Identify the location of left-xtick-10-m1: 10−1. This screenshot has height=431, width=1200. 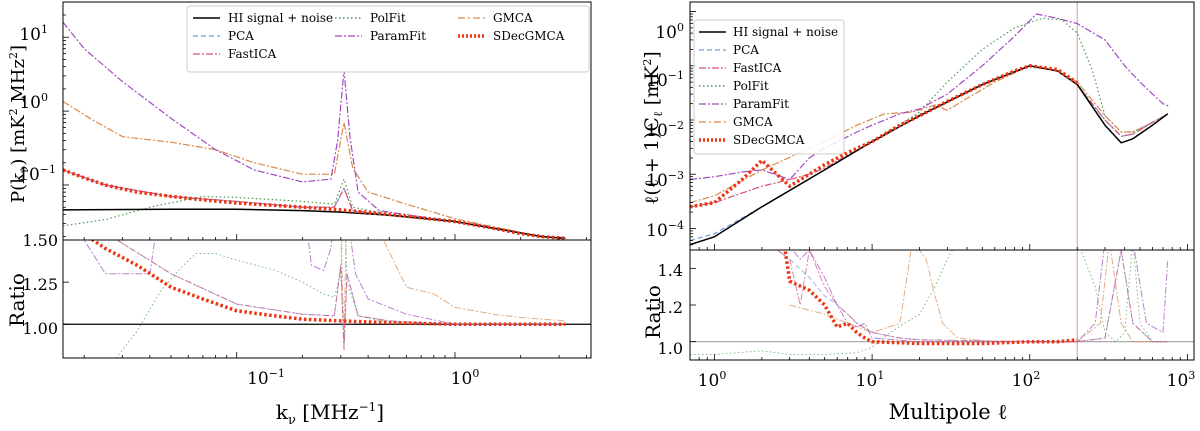
(266, 378).